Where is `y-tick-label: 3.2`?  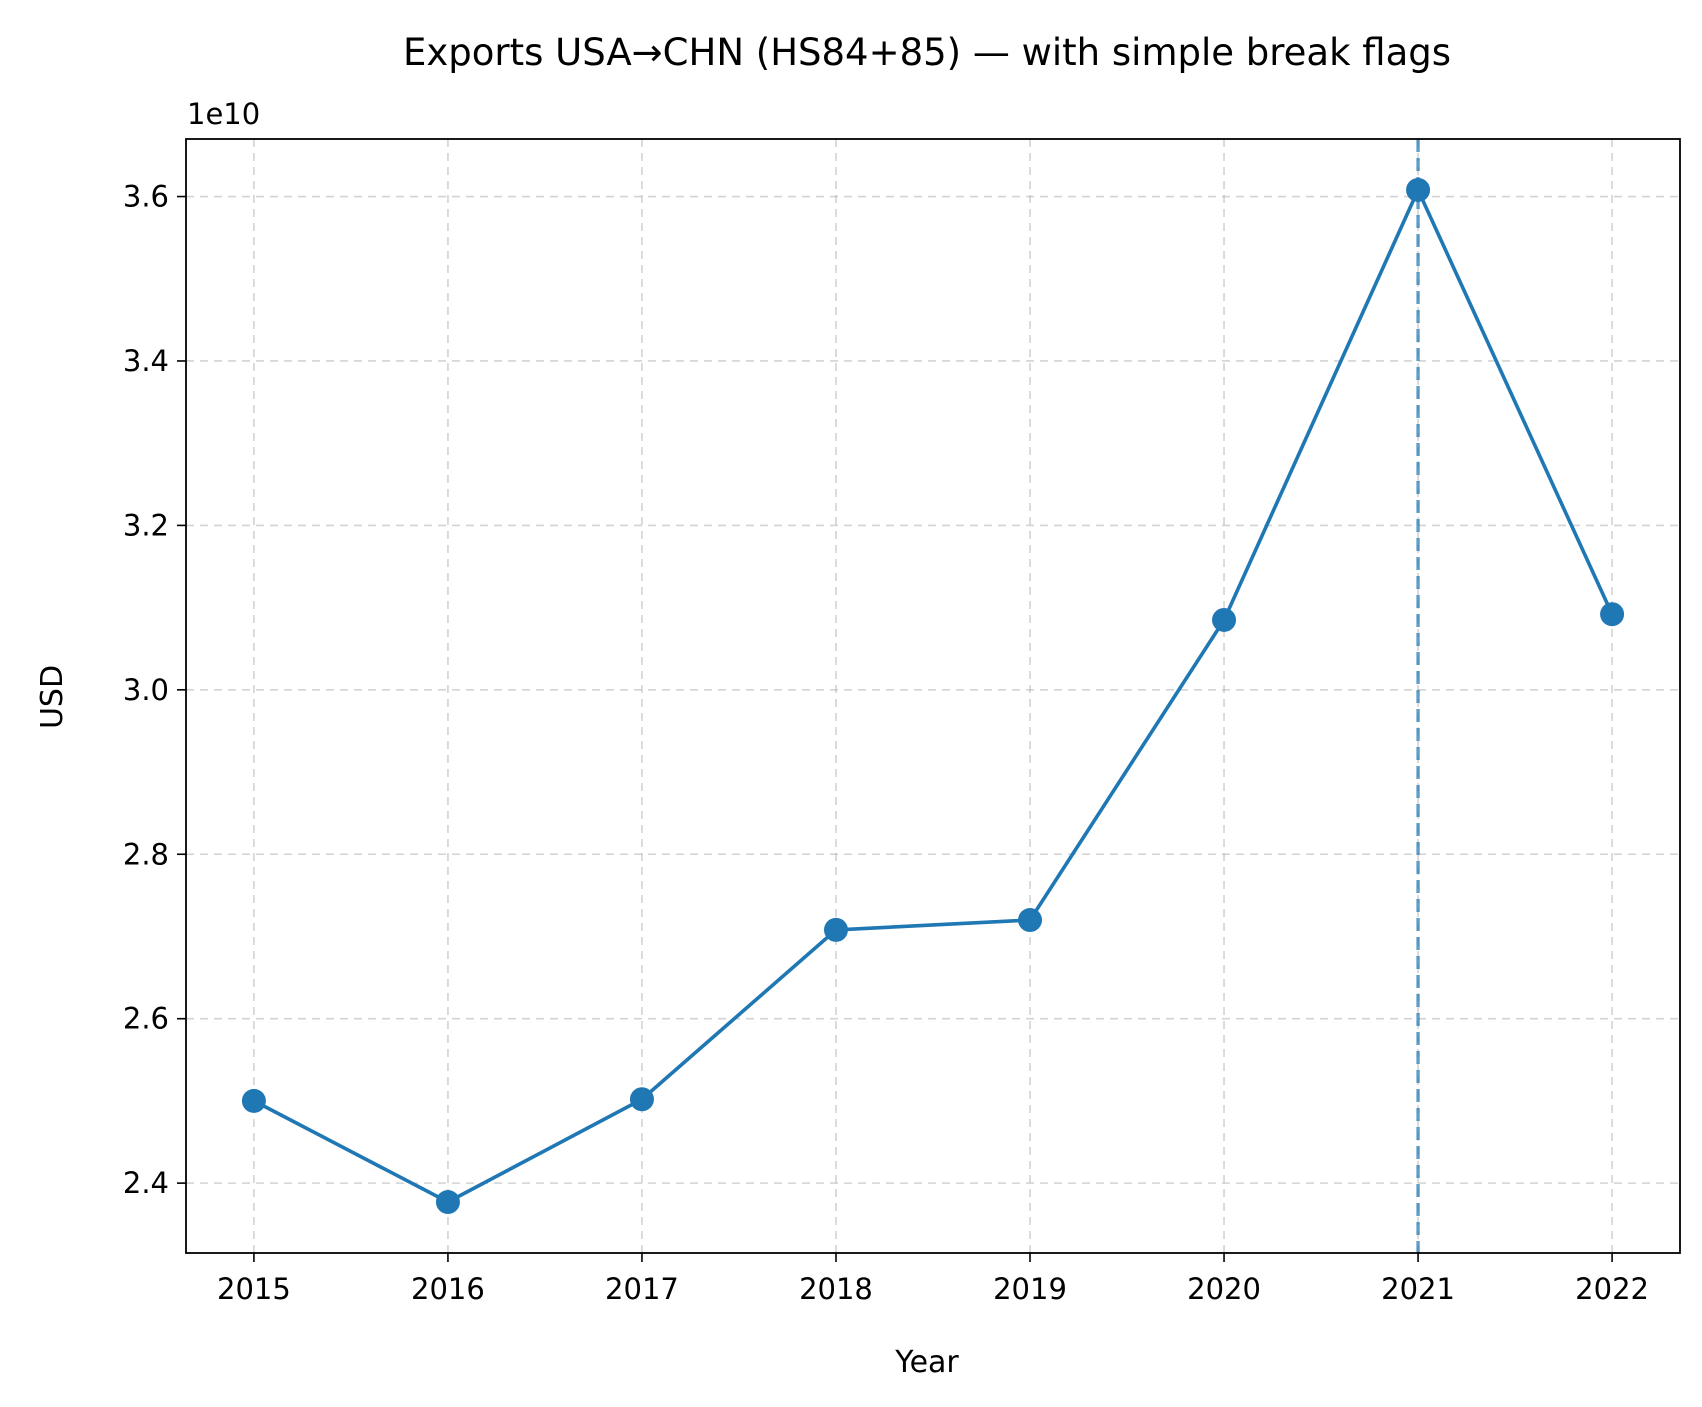 y-tick-label: 3.2 is located at coordinates (146, 525).